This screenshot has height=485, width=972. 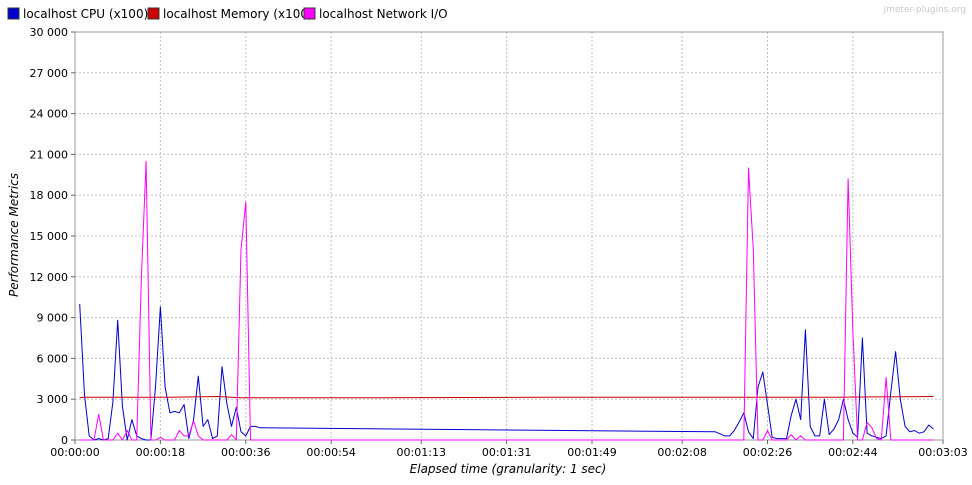 I want to click on y-tick-label: 21 000, so click(x=49, y=154).